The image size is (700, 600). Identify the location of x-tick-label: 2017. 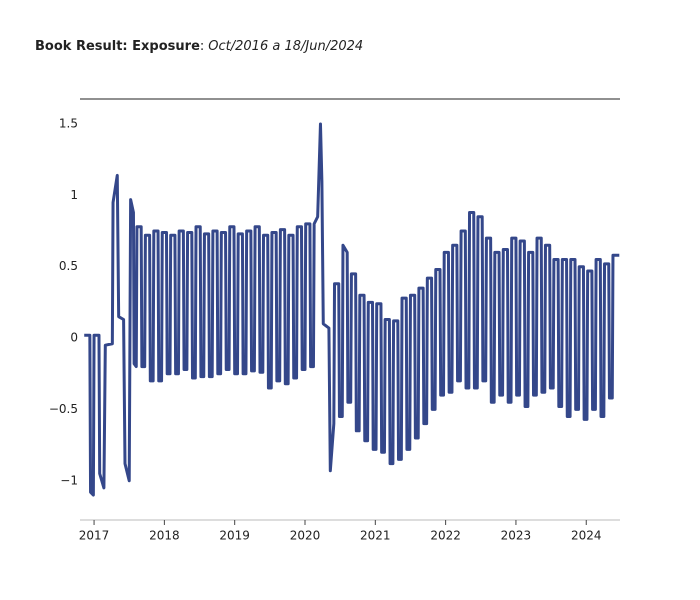
(94, 536).